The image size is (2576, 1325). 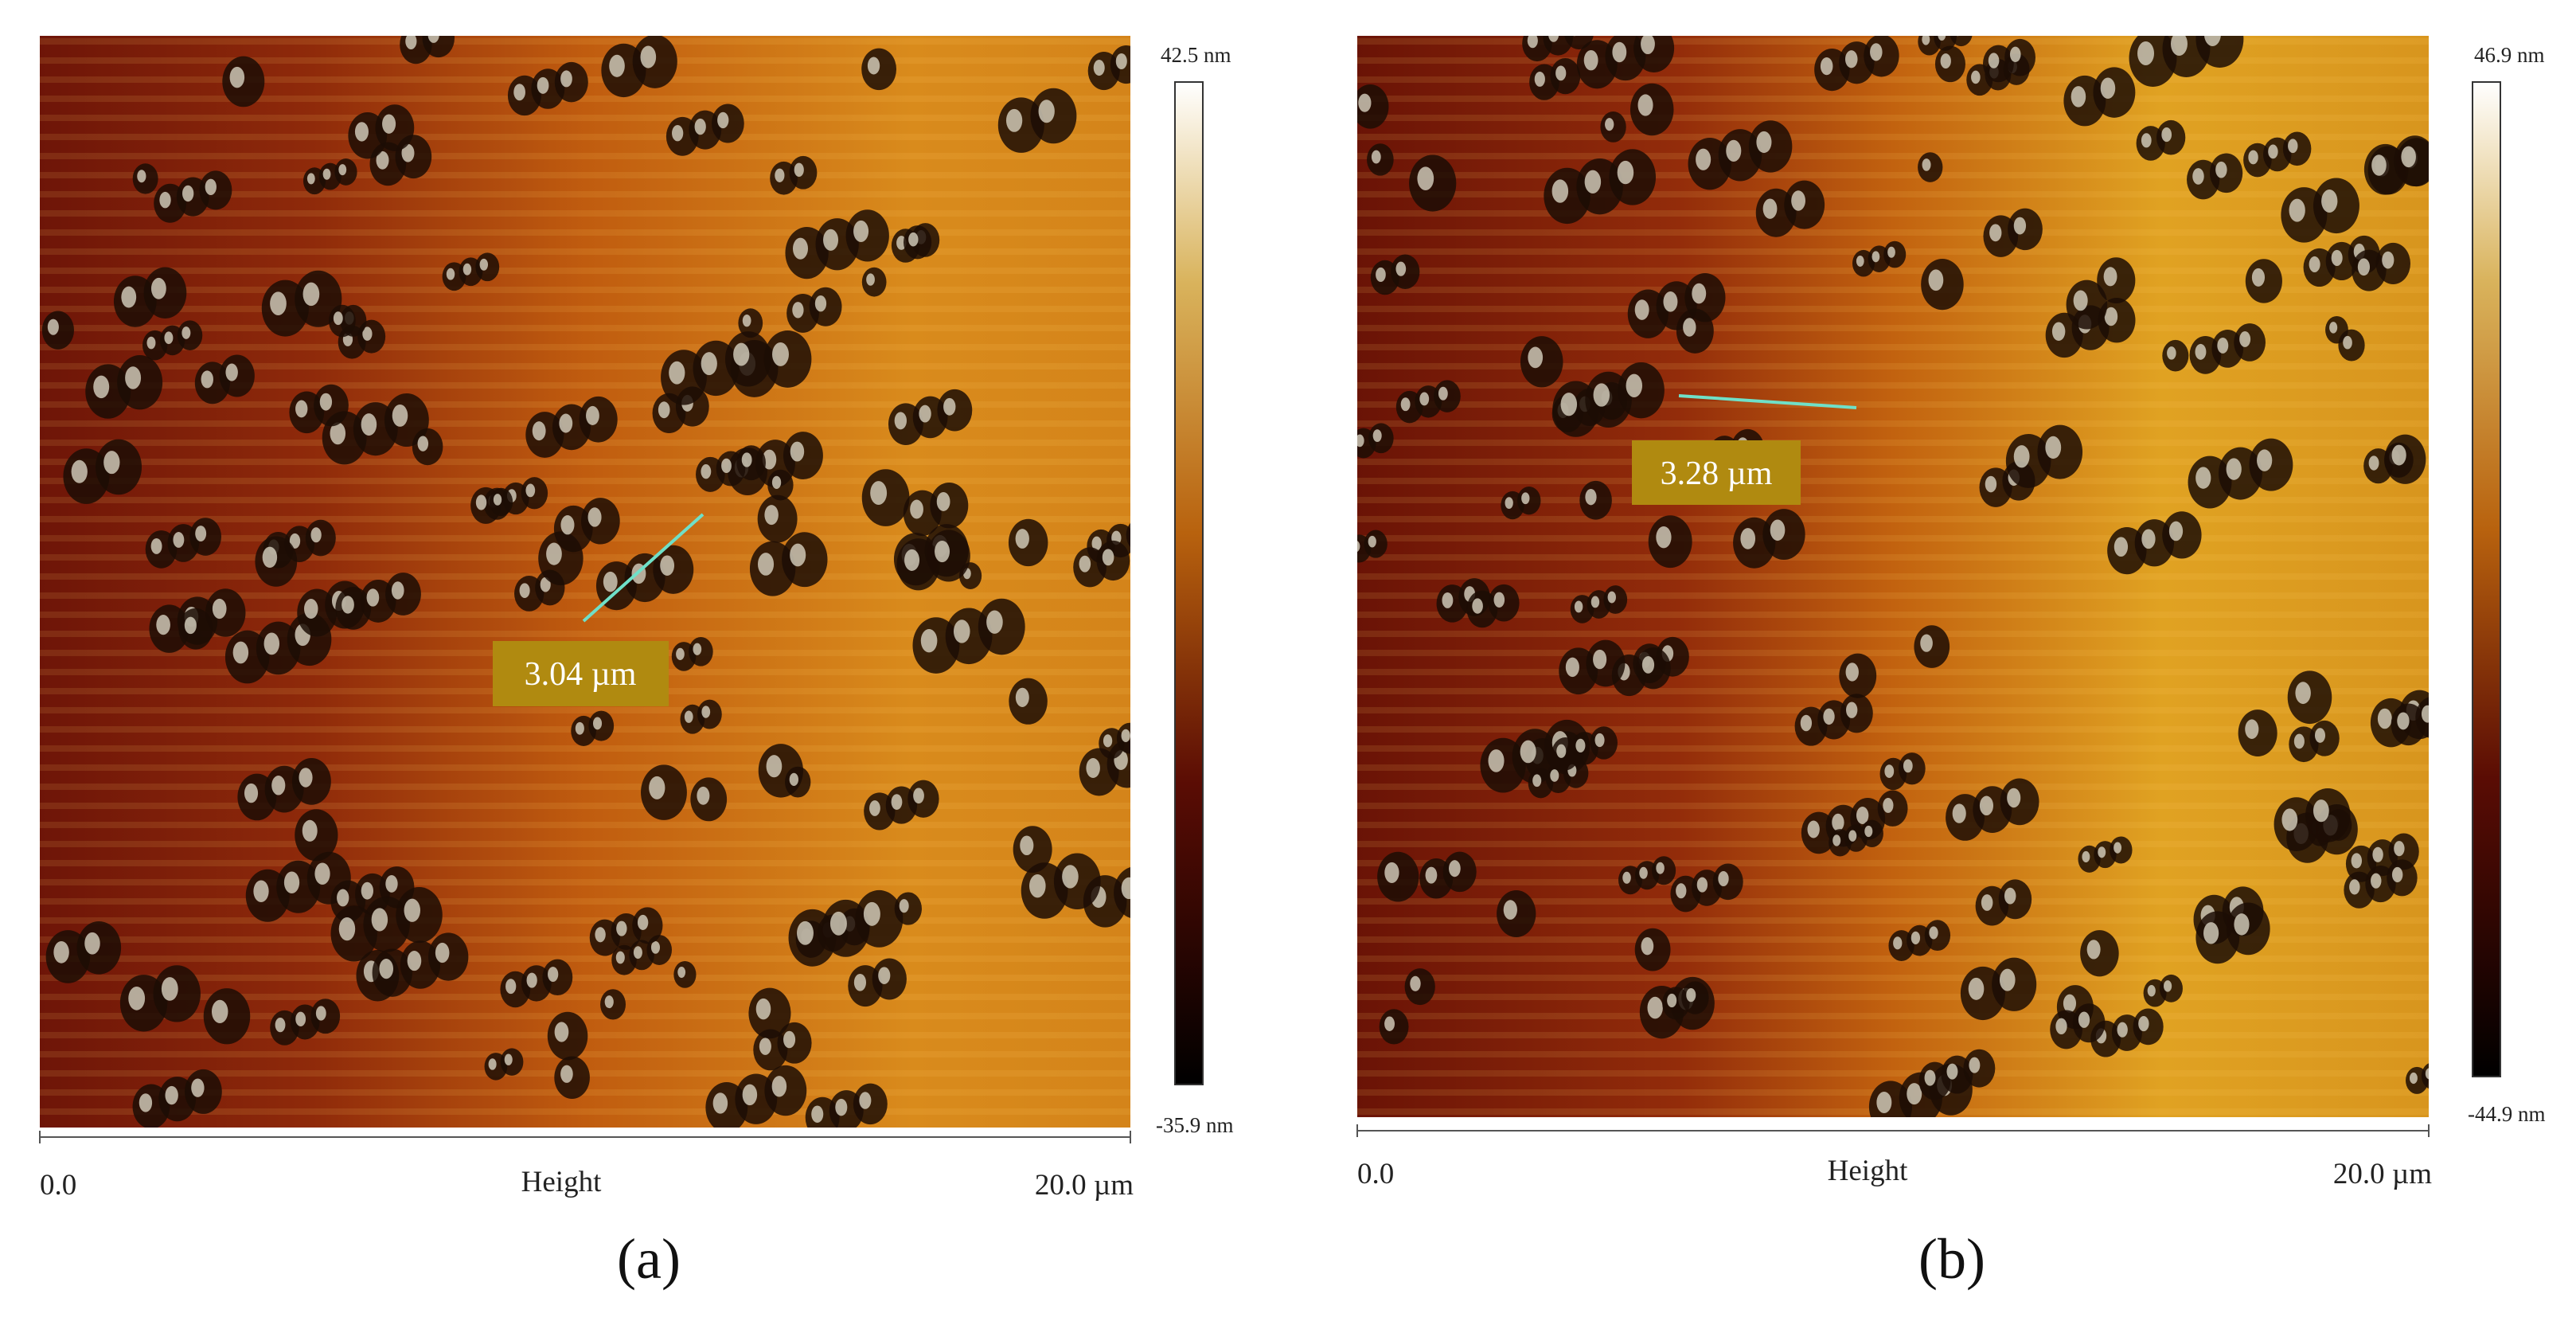 I want to click on colorbar, so click(x=1189, y=583).